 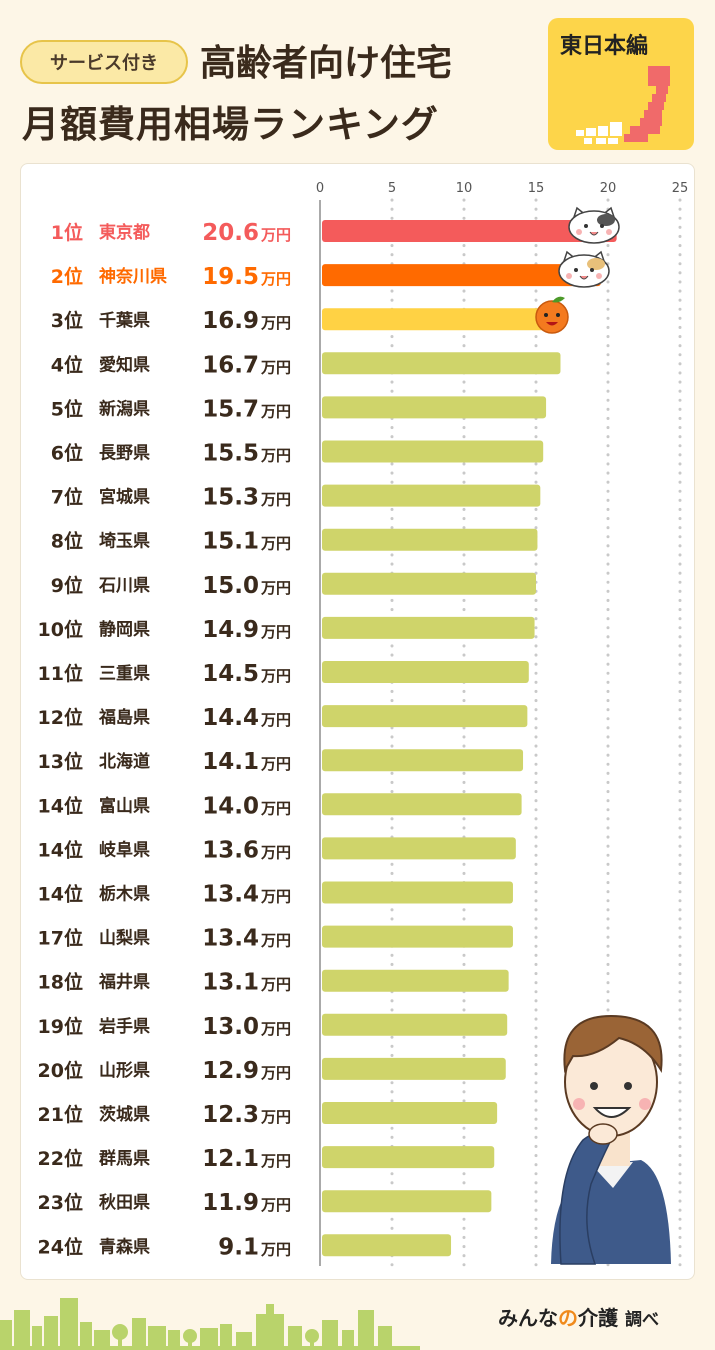 I want to click on city-skyline-icon, so click(x=210, y=1324).